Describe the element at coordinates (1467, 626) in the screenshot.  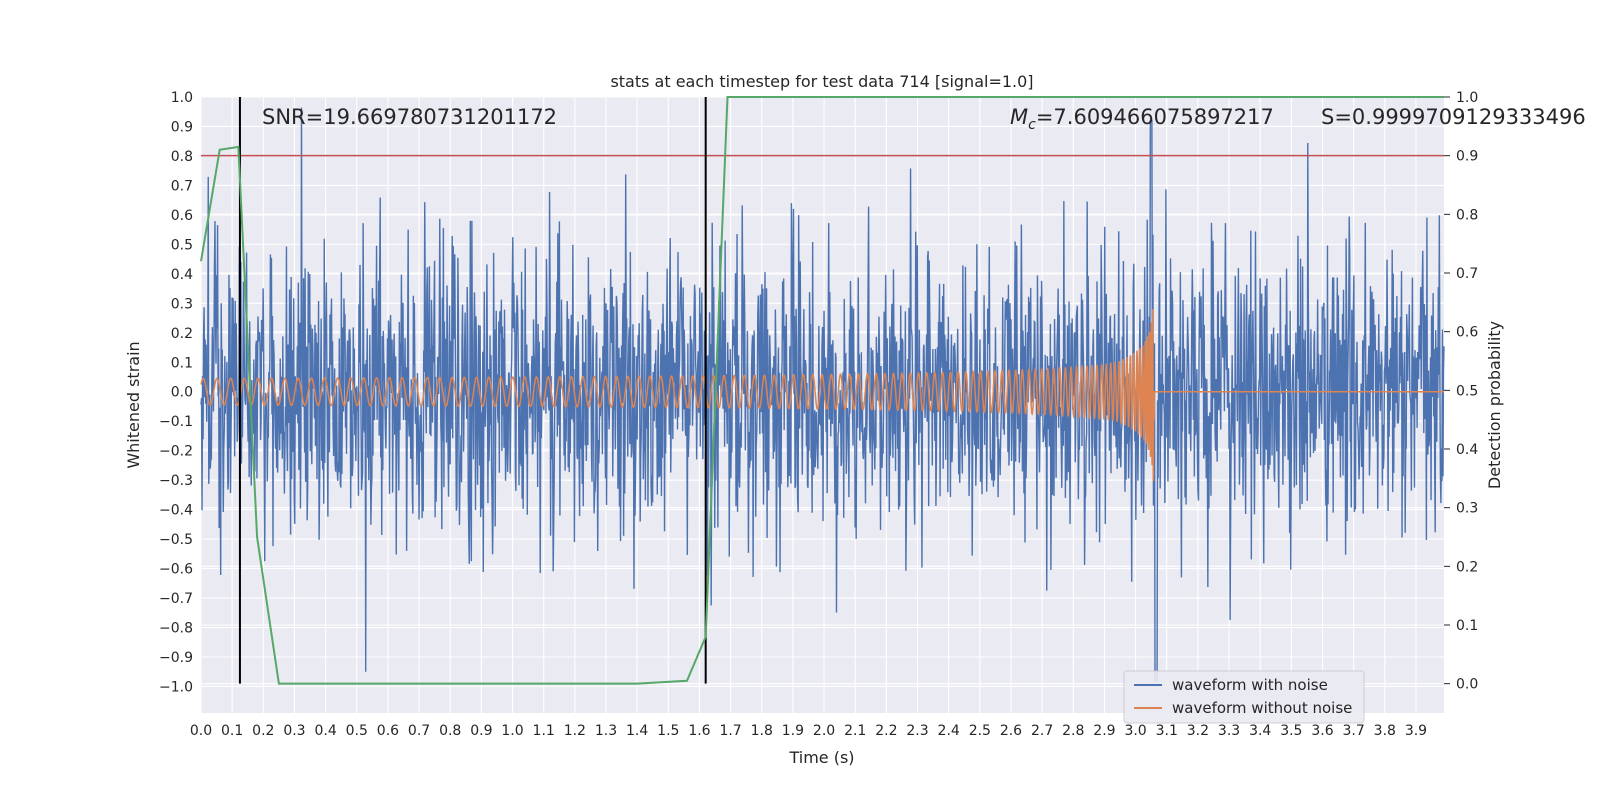
I see `y-tick-label-right: 0.1` at that location.